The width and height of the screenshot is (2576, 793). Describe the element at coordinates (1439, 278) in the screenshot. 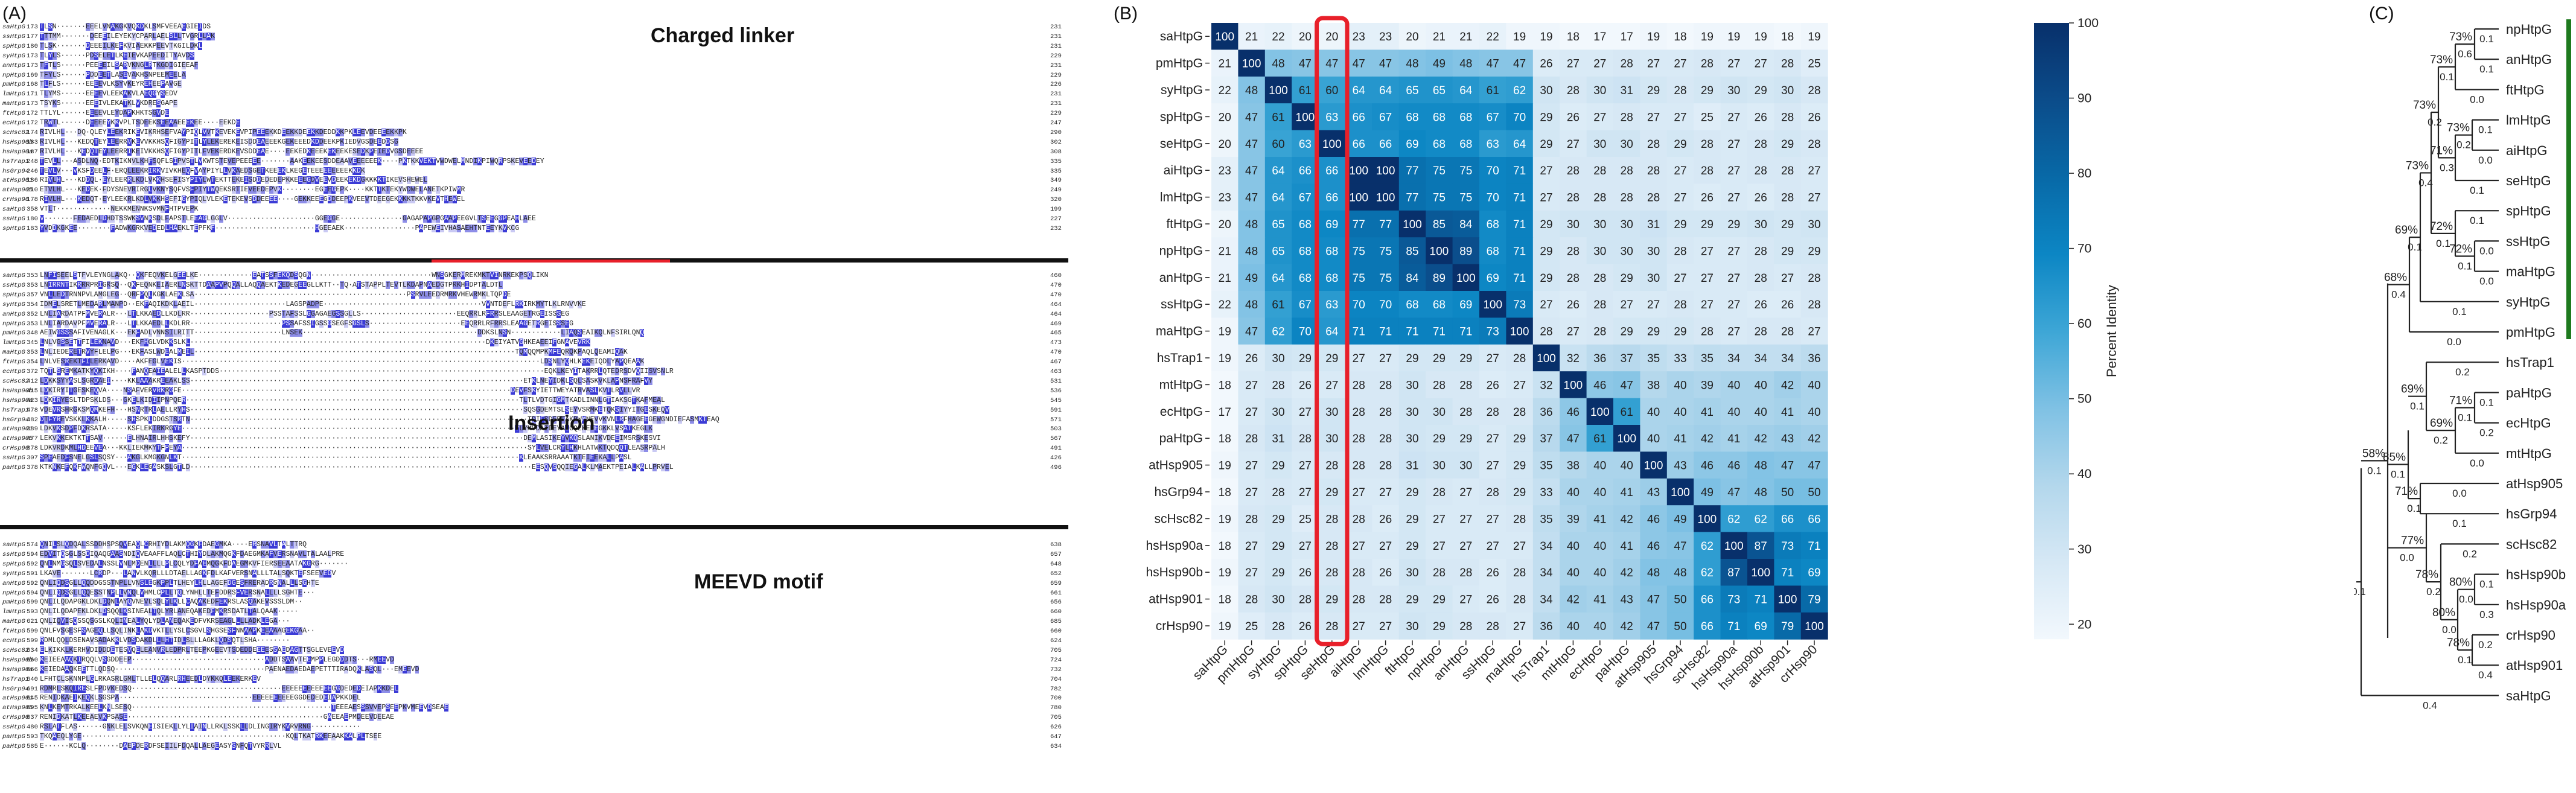

I see `heatmap-value: 89` at that location.